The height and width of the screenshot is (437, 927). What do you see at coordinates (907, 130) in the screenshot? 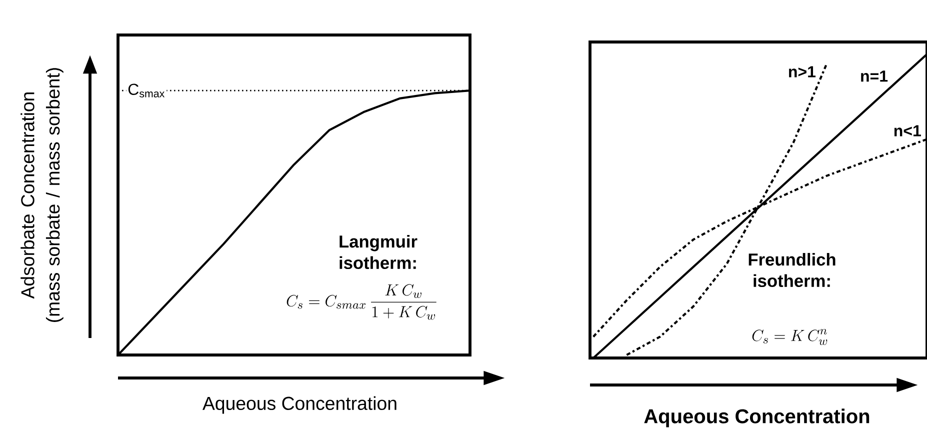
I see `series-label: n<1` at bounding box center [907, 130].